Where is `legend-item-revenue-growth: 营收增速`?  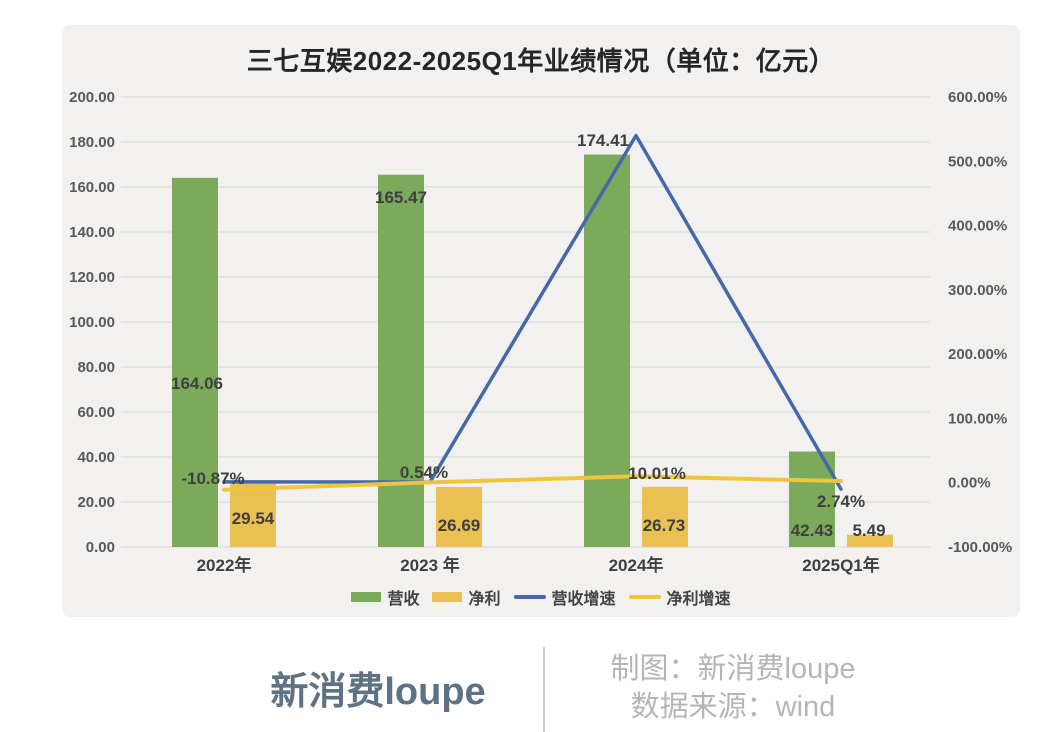
legend-item-revenue-growth: 营收增速 is located at coordinates (564, 597).